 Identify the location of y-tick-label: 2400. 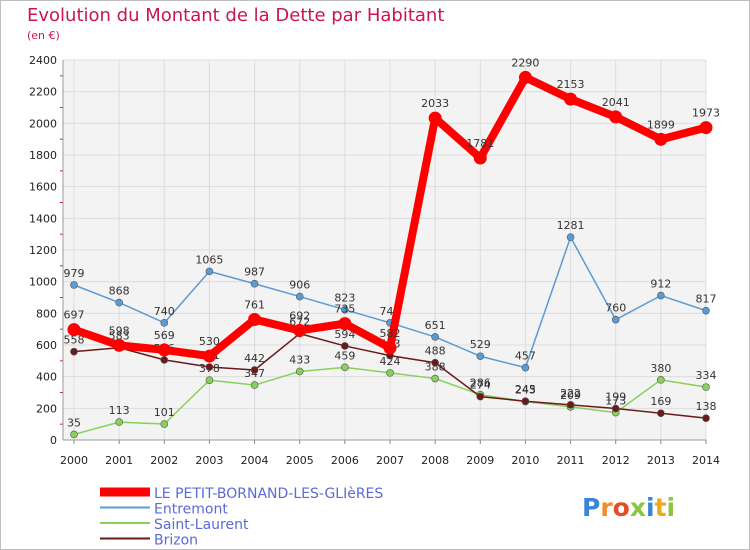
(43, 60).